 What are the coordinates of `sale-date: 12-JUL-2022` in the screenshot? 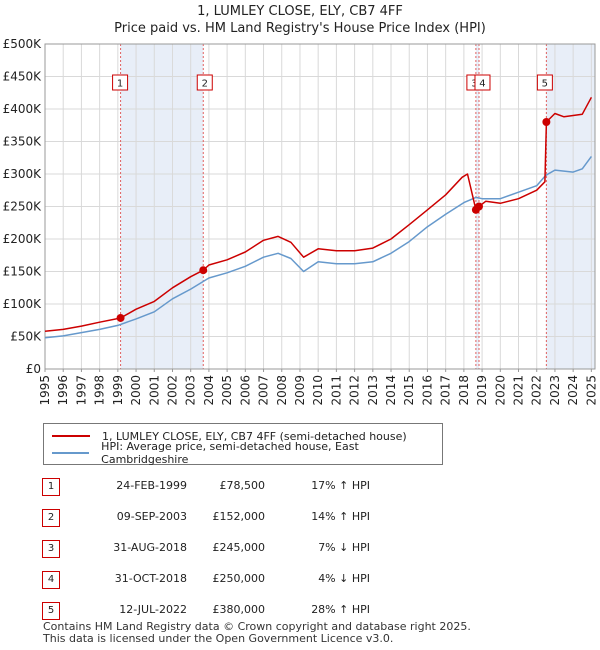 It's located at (153, 609).